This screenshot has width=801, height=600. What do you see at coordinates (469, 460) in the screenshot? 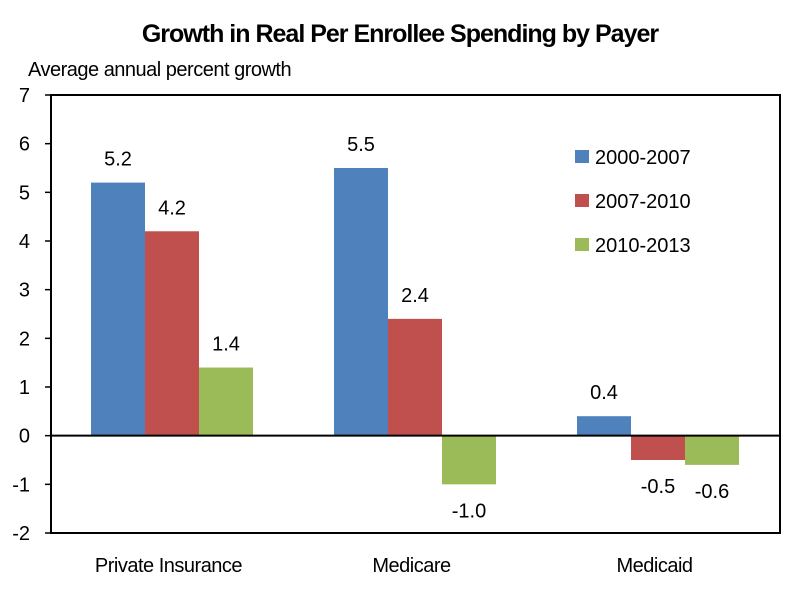
I see `bar-2010-2013-medicare` at bounding box center [469, 460].